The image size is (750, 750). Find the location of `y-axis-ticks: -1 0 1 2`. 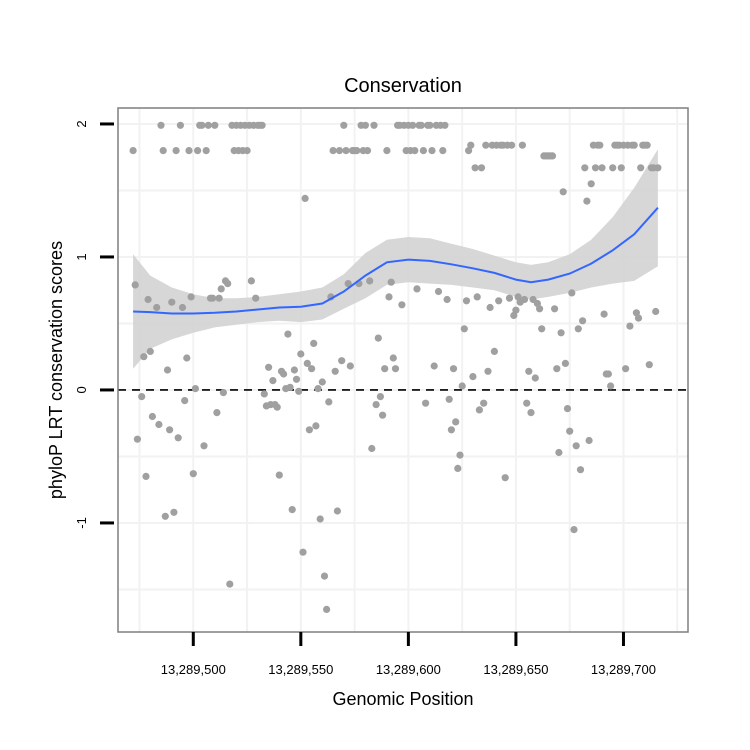

y-axis-ticks: -1 0 1 2 is located at coordinates (94, 324).